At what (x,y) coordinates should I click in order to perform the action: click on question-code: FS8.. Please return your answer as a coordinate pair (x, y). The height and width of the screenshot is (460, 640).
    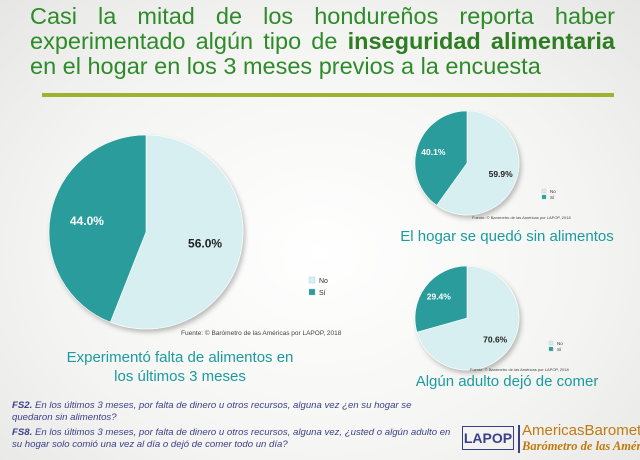
    Looking at the image, I should click on (22, 432).